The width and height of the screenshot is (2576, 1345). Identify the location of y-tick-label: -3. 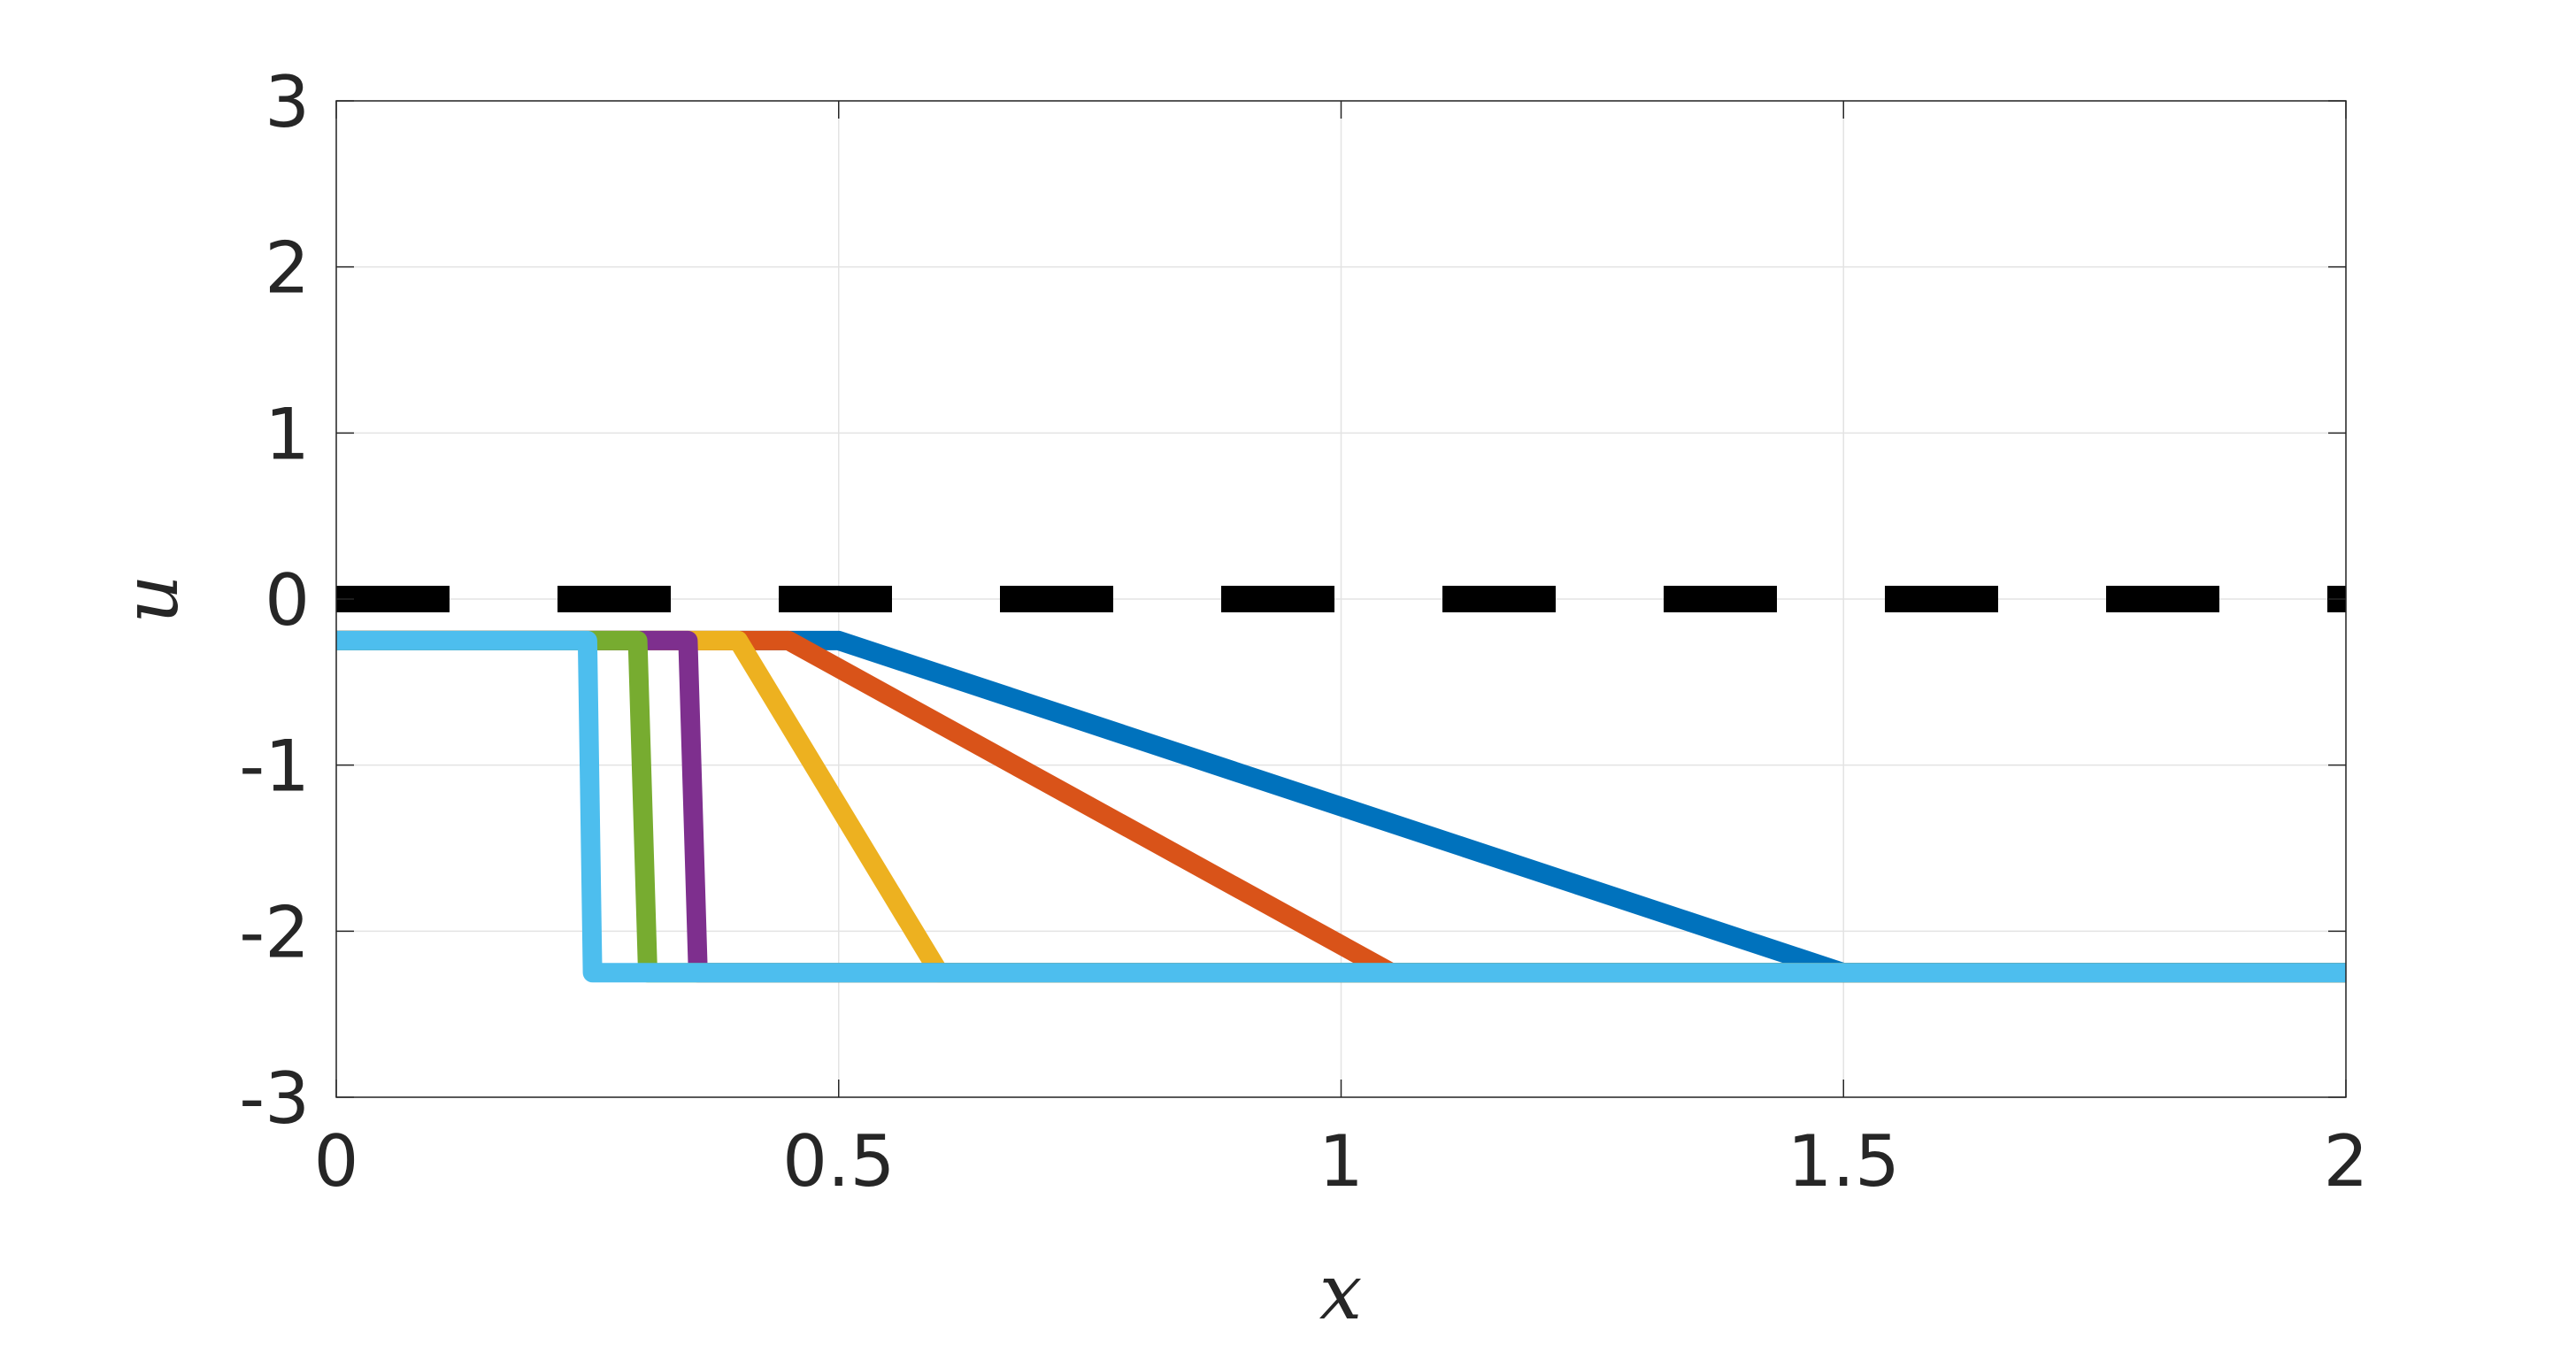
(274, 1098).